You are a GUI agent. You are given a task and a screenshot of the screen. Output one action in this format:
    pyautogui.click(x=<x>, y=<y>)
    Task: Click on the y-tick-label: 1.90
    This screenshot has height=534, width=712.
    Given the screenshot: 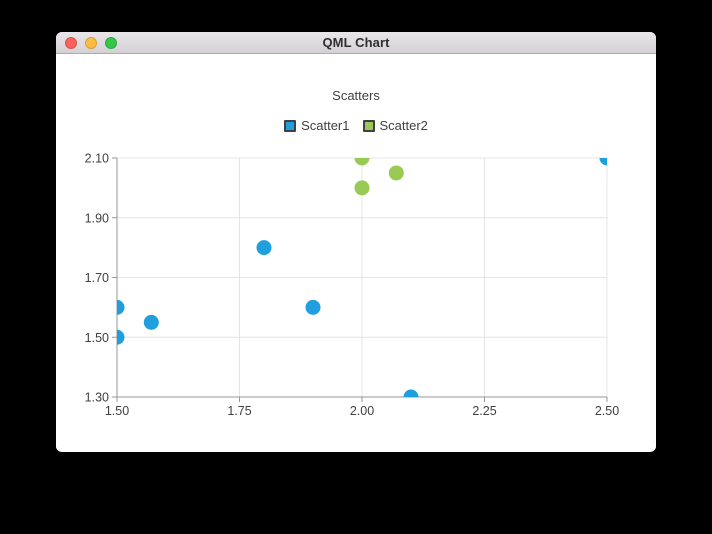 What is the action you would take?
    pyautogui.click(x=97, y=218)
    